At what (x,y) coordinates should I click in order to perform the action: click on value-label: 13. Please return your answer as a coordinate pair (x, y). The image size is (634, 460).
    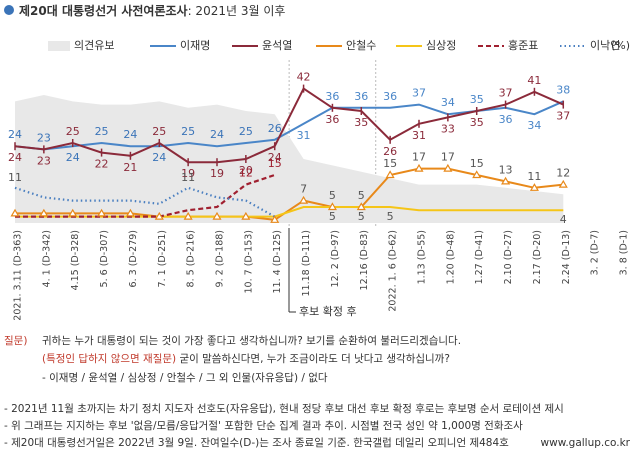
    Looking at the image, I should click on (506, 169).